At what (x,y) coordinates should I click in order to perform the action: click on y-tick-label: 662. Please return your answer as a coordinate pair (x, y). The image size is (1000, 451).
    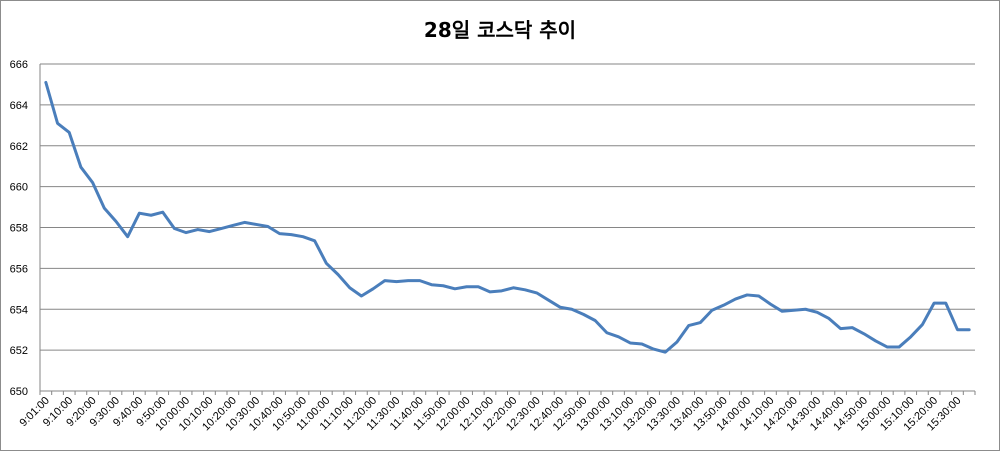
    Looking at the image, I should click on (19, 147).